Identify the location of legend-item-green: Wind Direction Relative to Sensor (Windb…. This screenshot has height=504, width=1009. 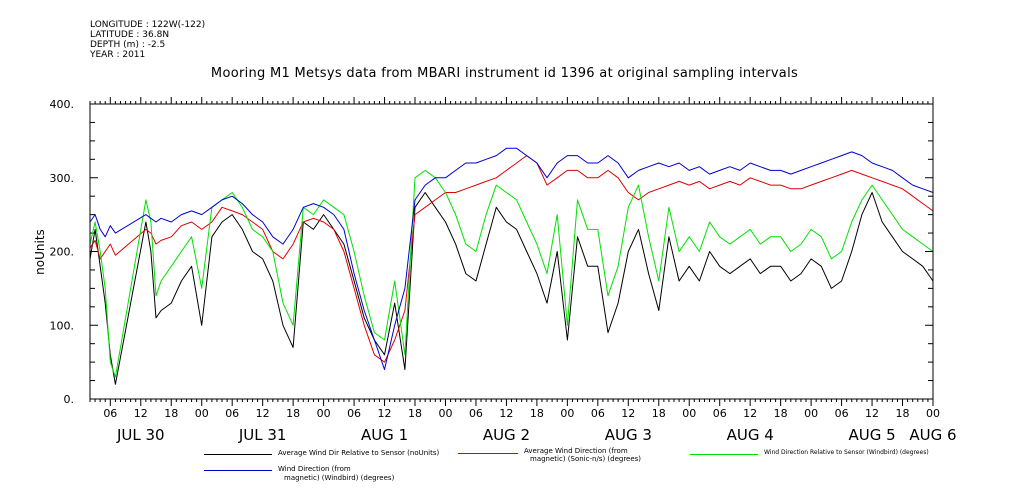
(840, 455).